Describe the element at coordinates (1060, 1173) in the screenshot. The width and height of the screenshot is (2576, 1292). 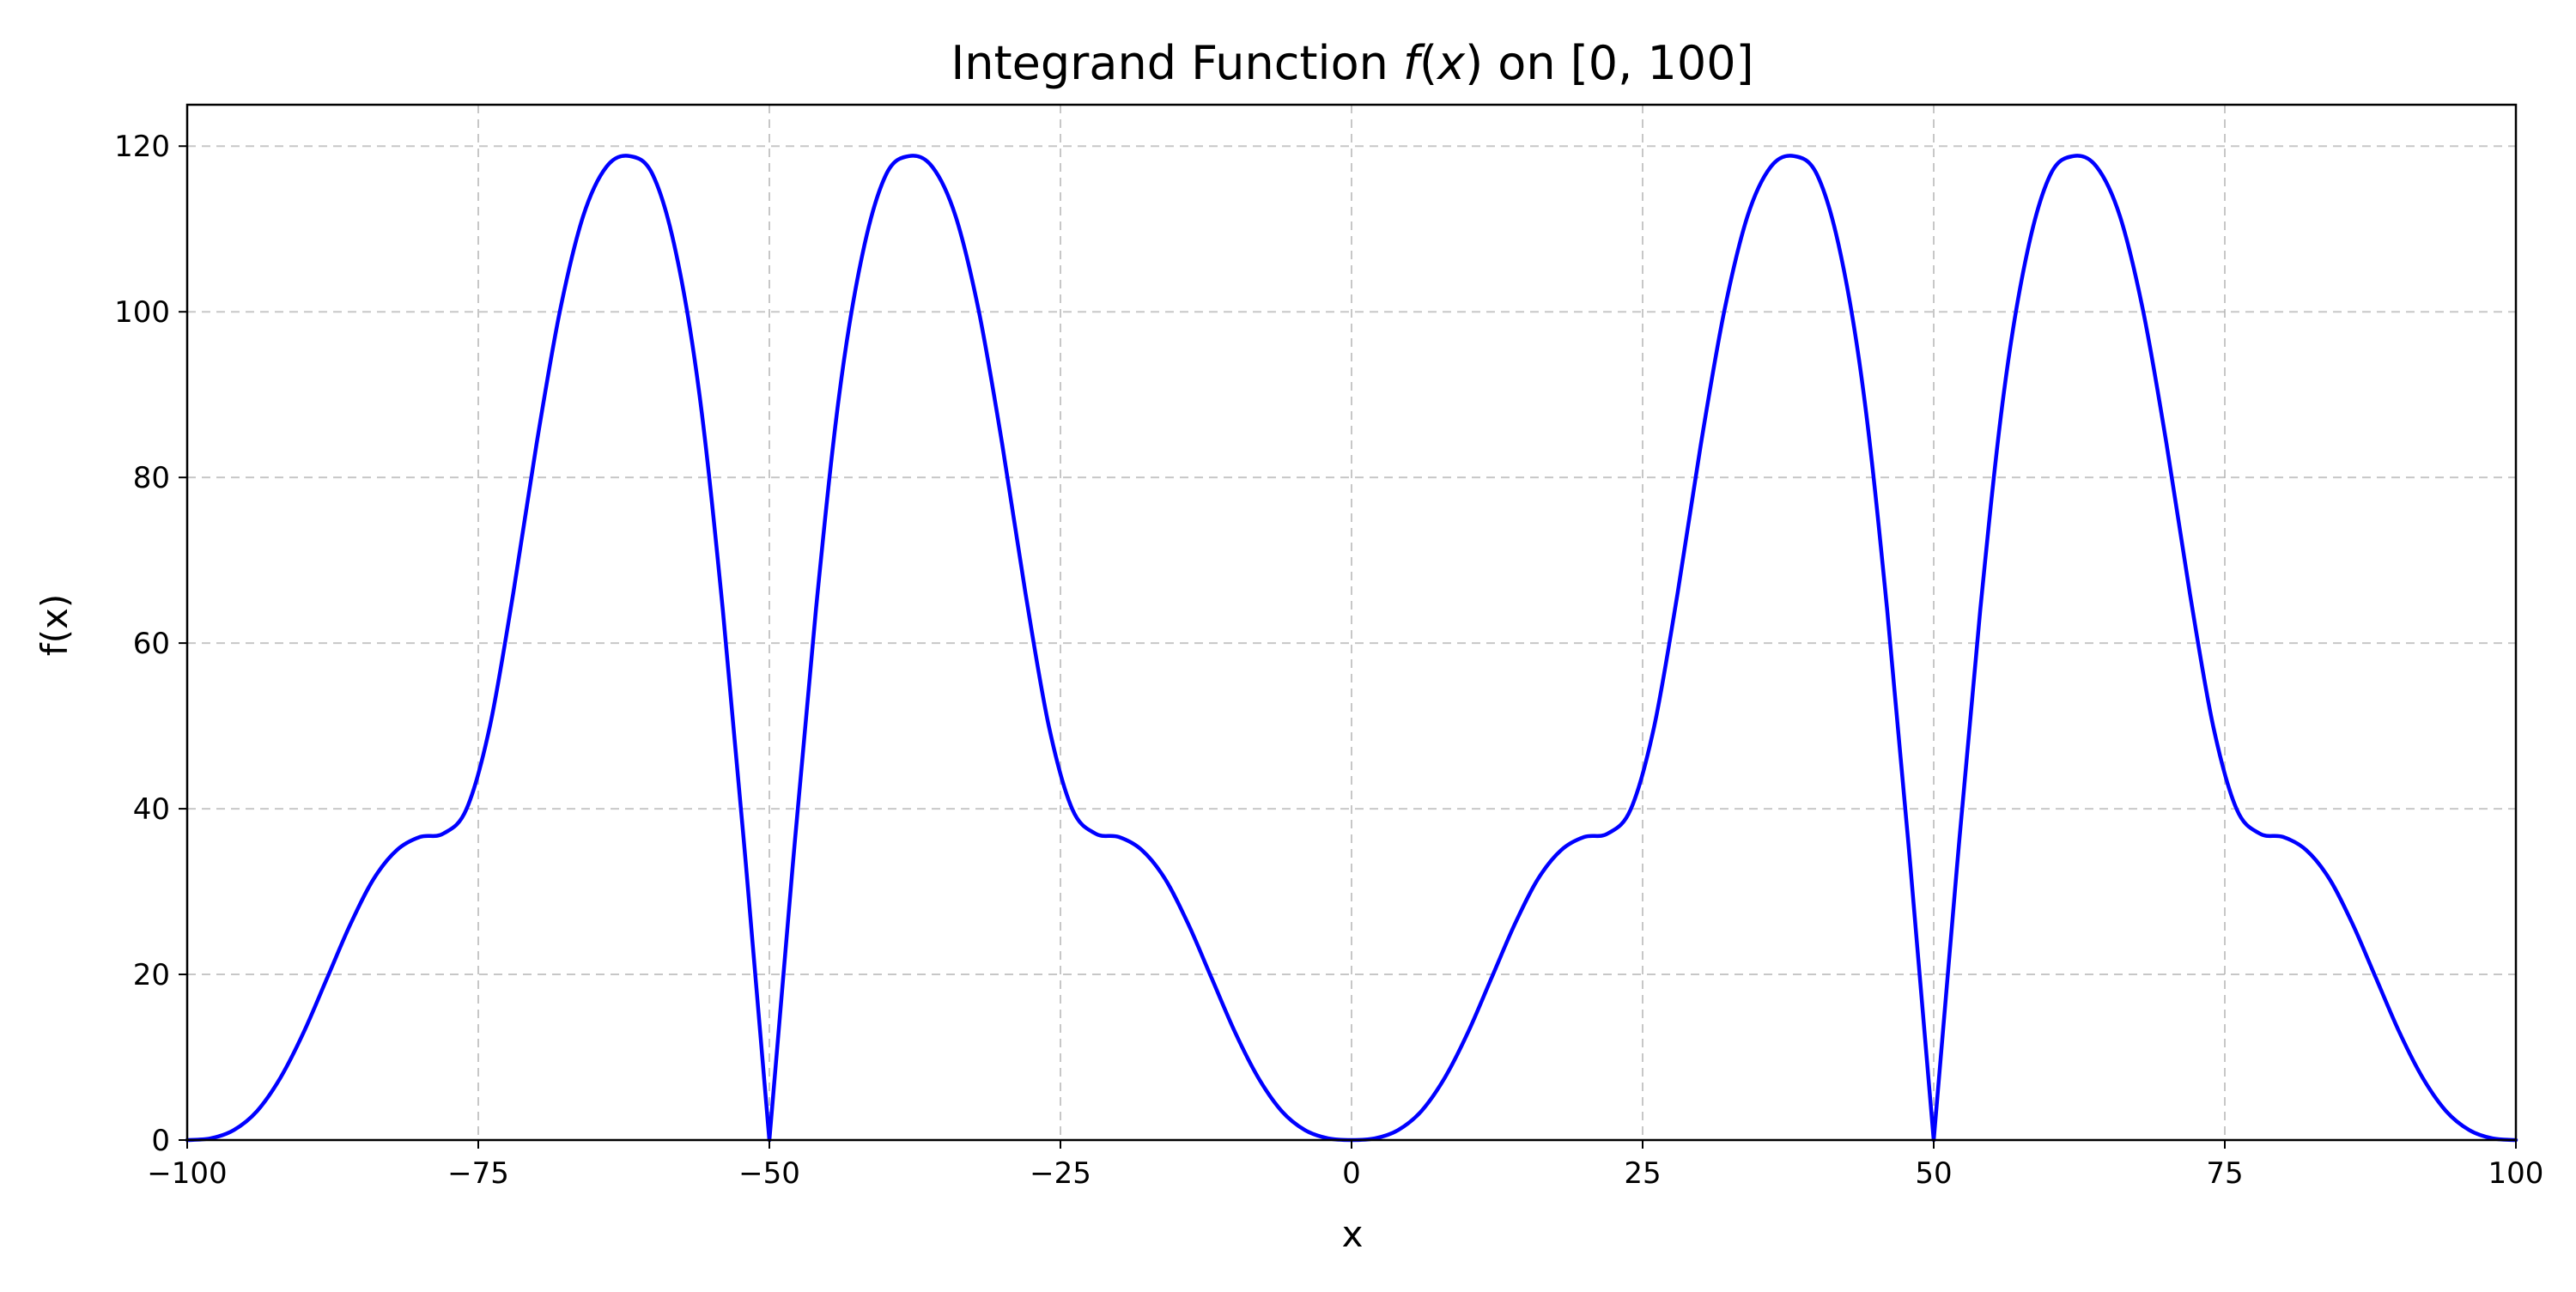
I see `x-tick-label: −25` at that location.